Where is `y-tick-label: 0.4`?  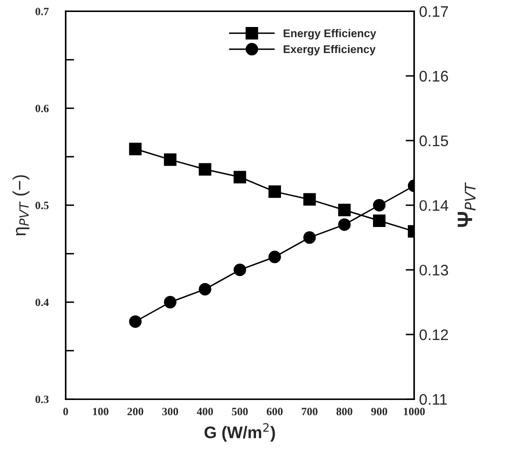 y-tick-label: 0.4 is located at coordinates (42, 302).